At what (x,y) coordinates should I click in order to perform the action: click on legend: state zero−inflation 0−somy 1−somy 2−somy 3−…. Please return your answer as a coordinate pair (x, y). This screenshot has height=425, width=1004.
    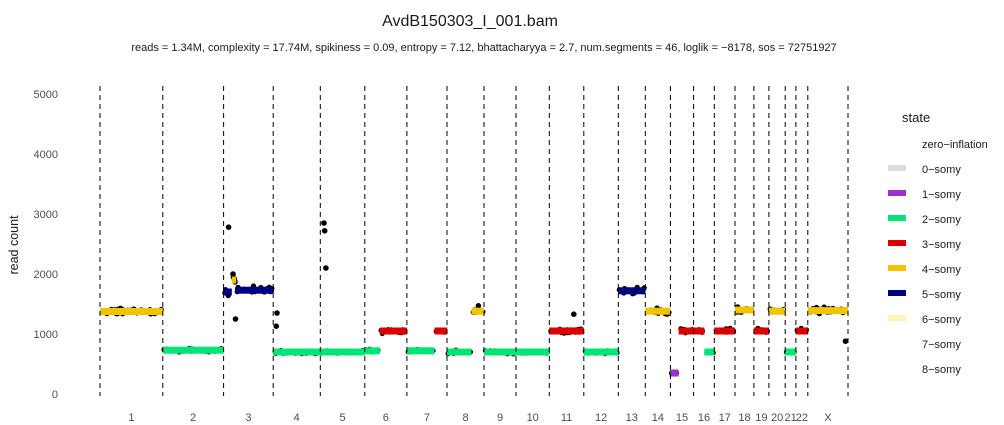
    Looking at the image, I should click on (938, 243).